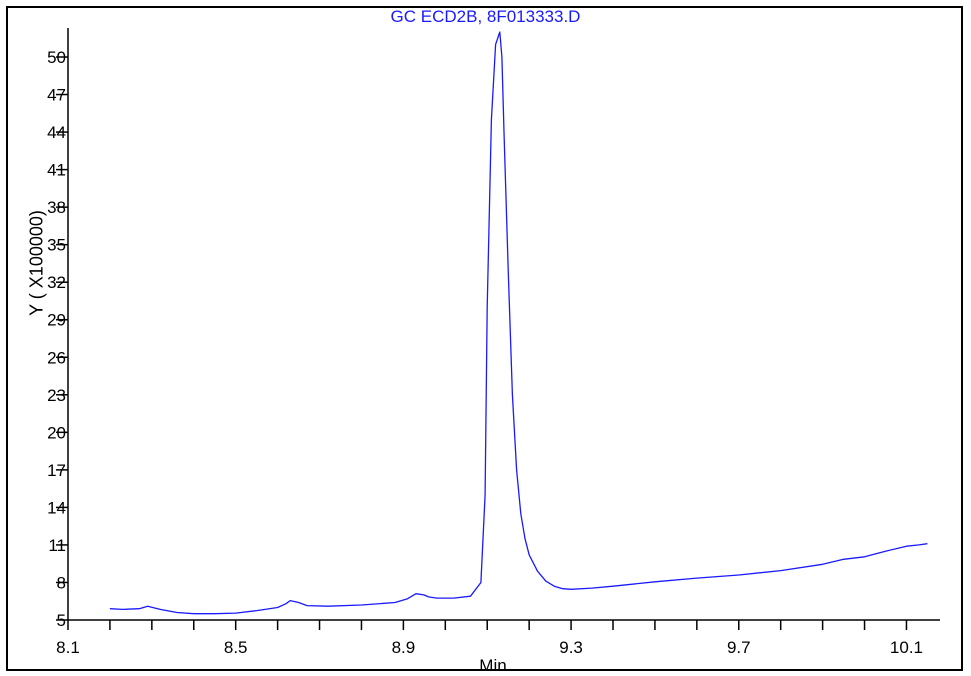  I want to click on x-tick-label: 8.1, so click(68, 647).